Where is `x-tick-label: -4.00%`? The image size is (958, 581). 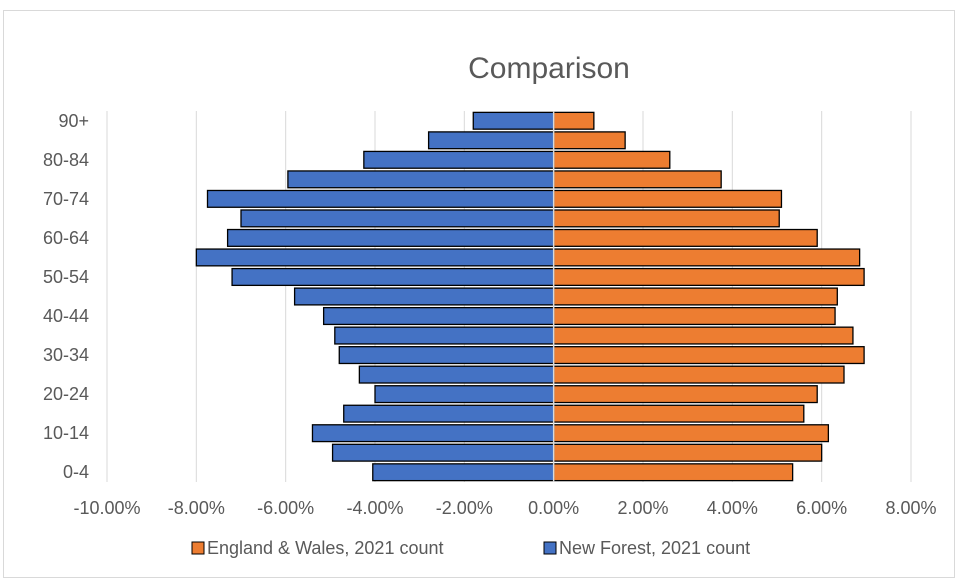
x-tick-label: -4.00% is located at coordinates (374, 508).